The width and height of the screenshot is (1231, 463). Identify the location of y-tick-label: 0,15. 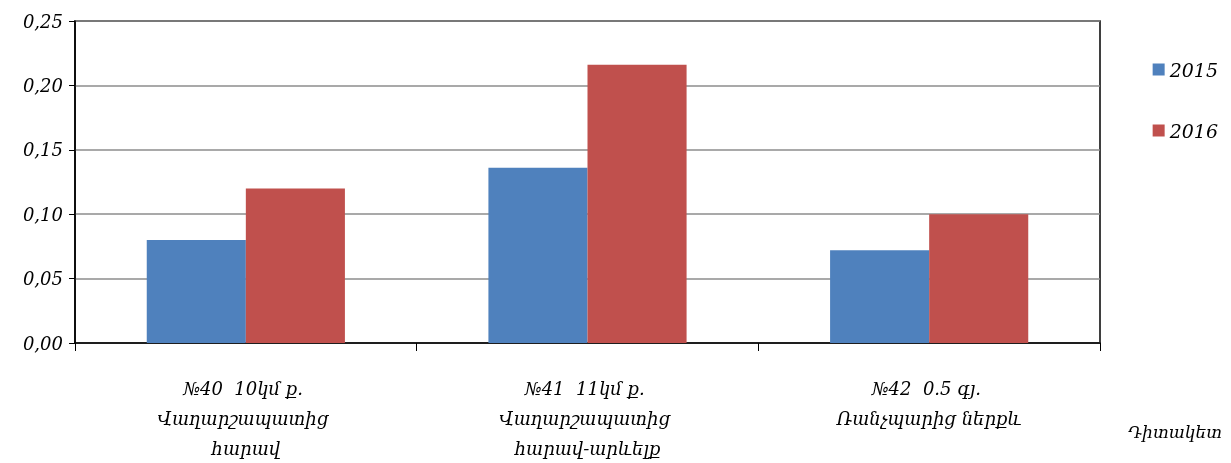
(42, 150).